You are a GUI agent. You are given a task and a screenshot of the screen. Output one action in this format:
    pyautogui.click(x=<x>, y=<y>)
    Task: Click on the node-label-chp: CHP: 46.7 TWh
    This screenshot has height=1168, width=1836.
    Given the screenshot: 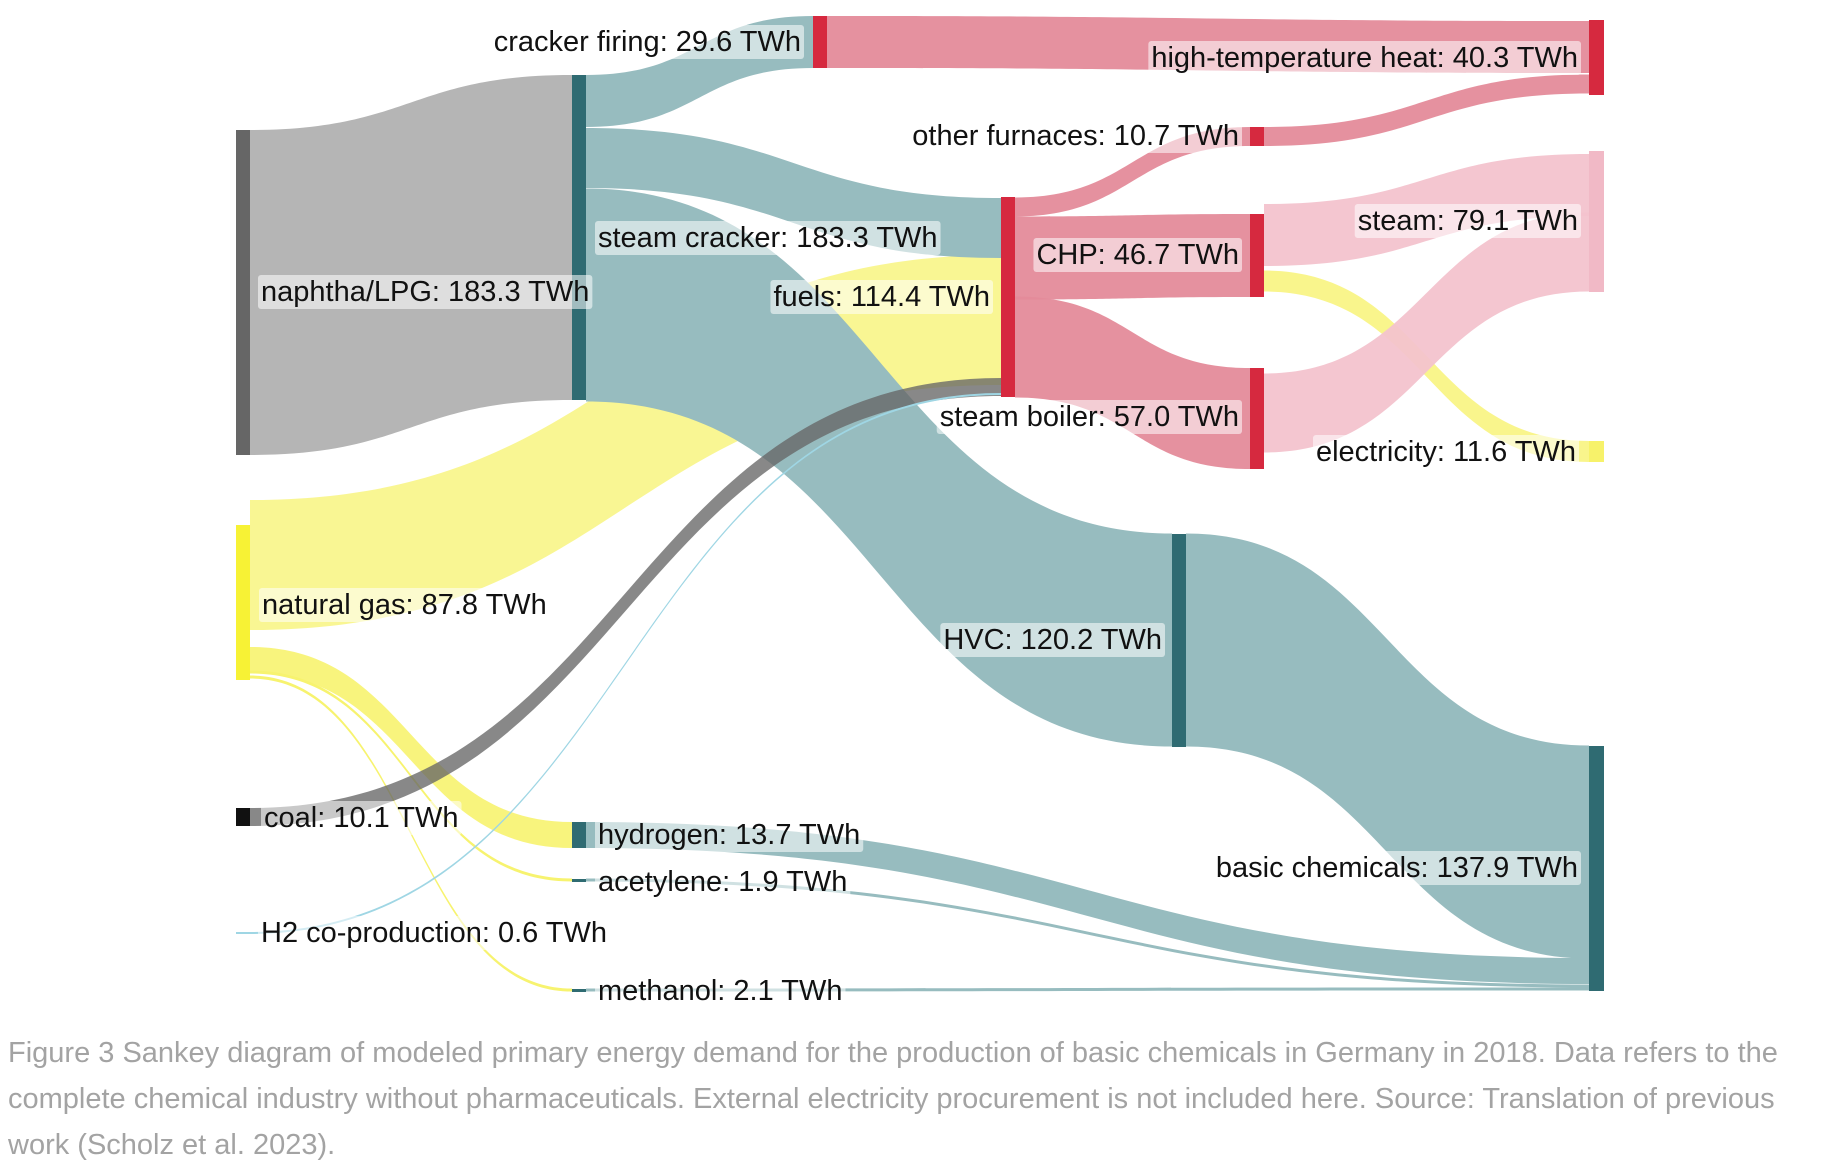 What is the action you would take?
    pyautogui.click(x=1137, y=255)
    